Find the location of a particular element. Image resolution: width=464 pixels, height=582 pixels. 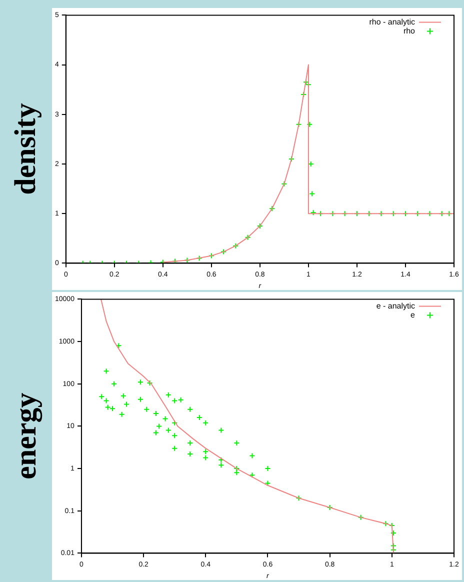

legend-label: e - analytic is located at coordinates (395, 305).